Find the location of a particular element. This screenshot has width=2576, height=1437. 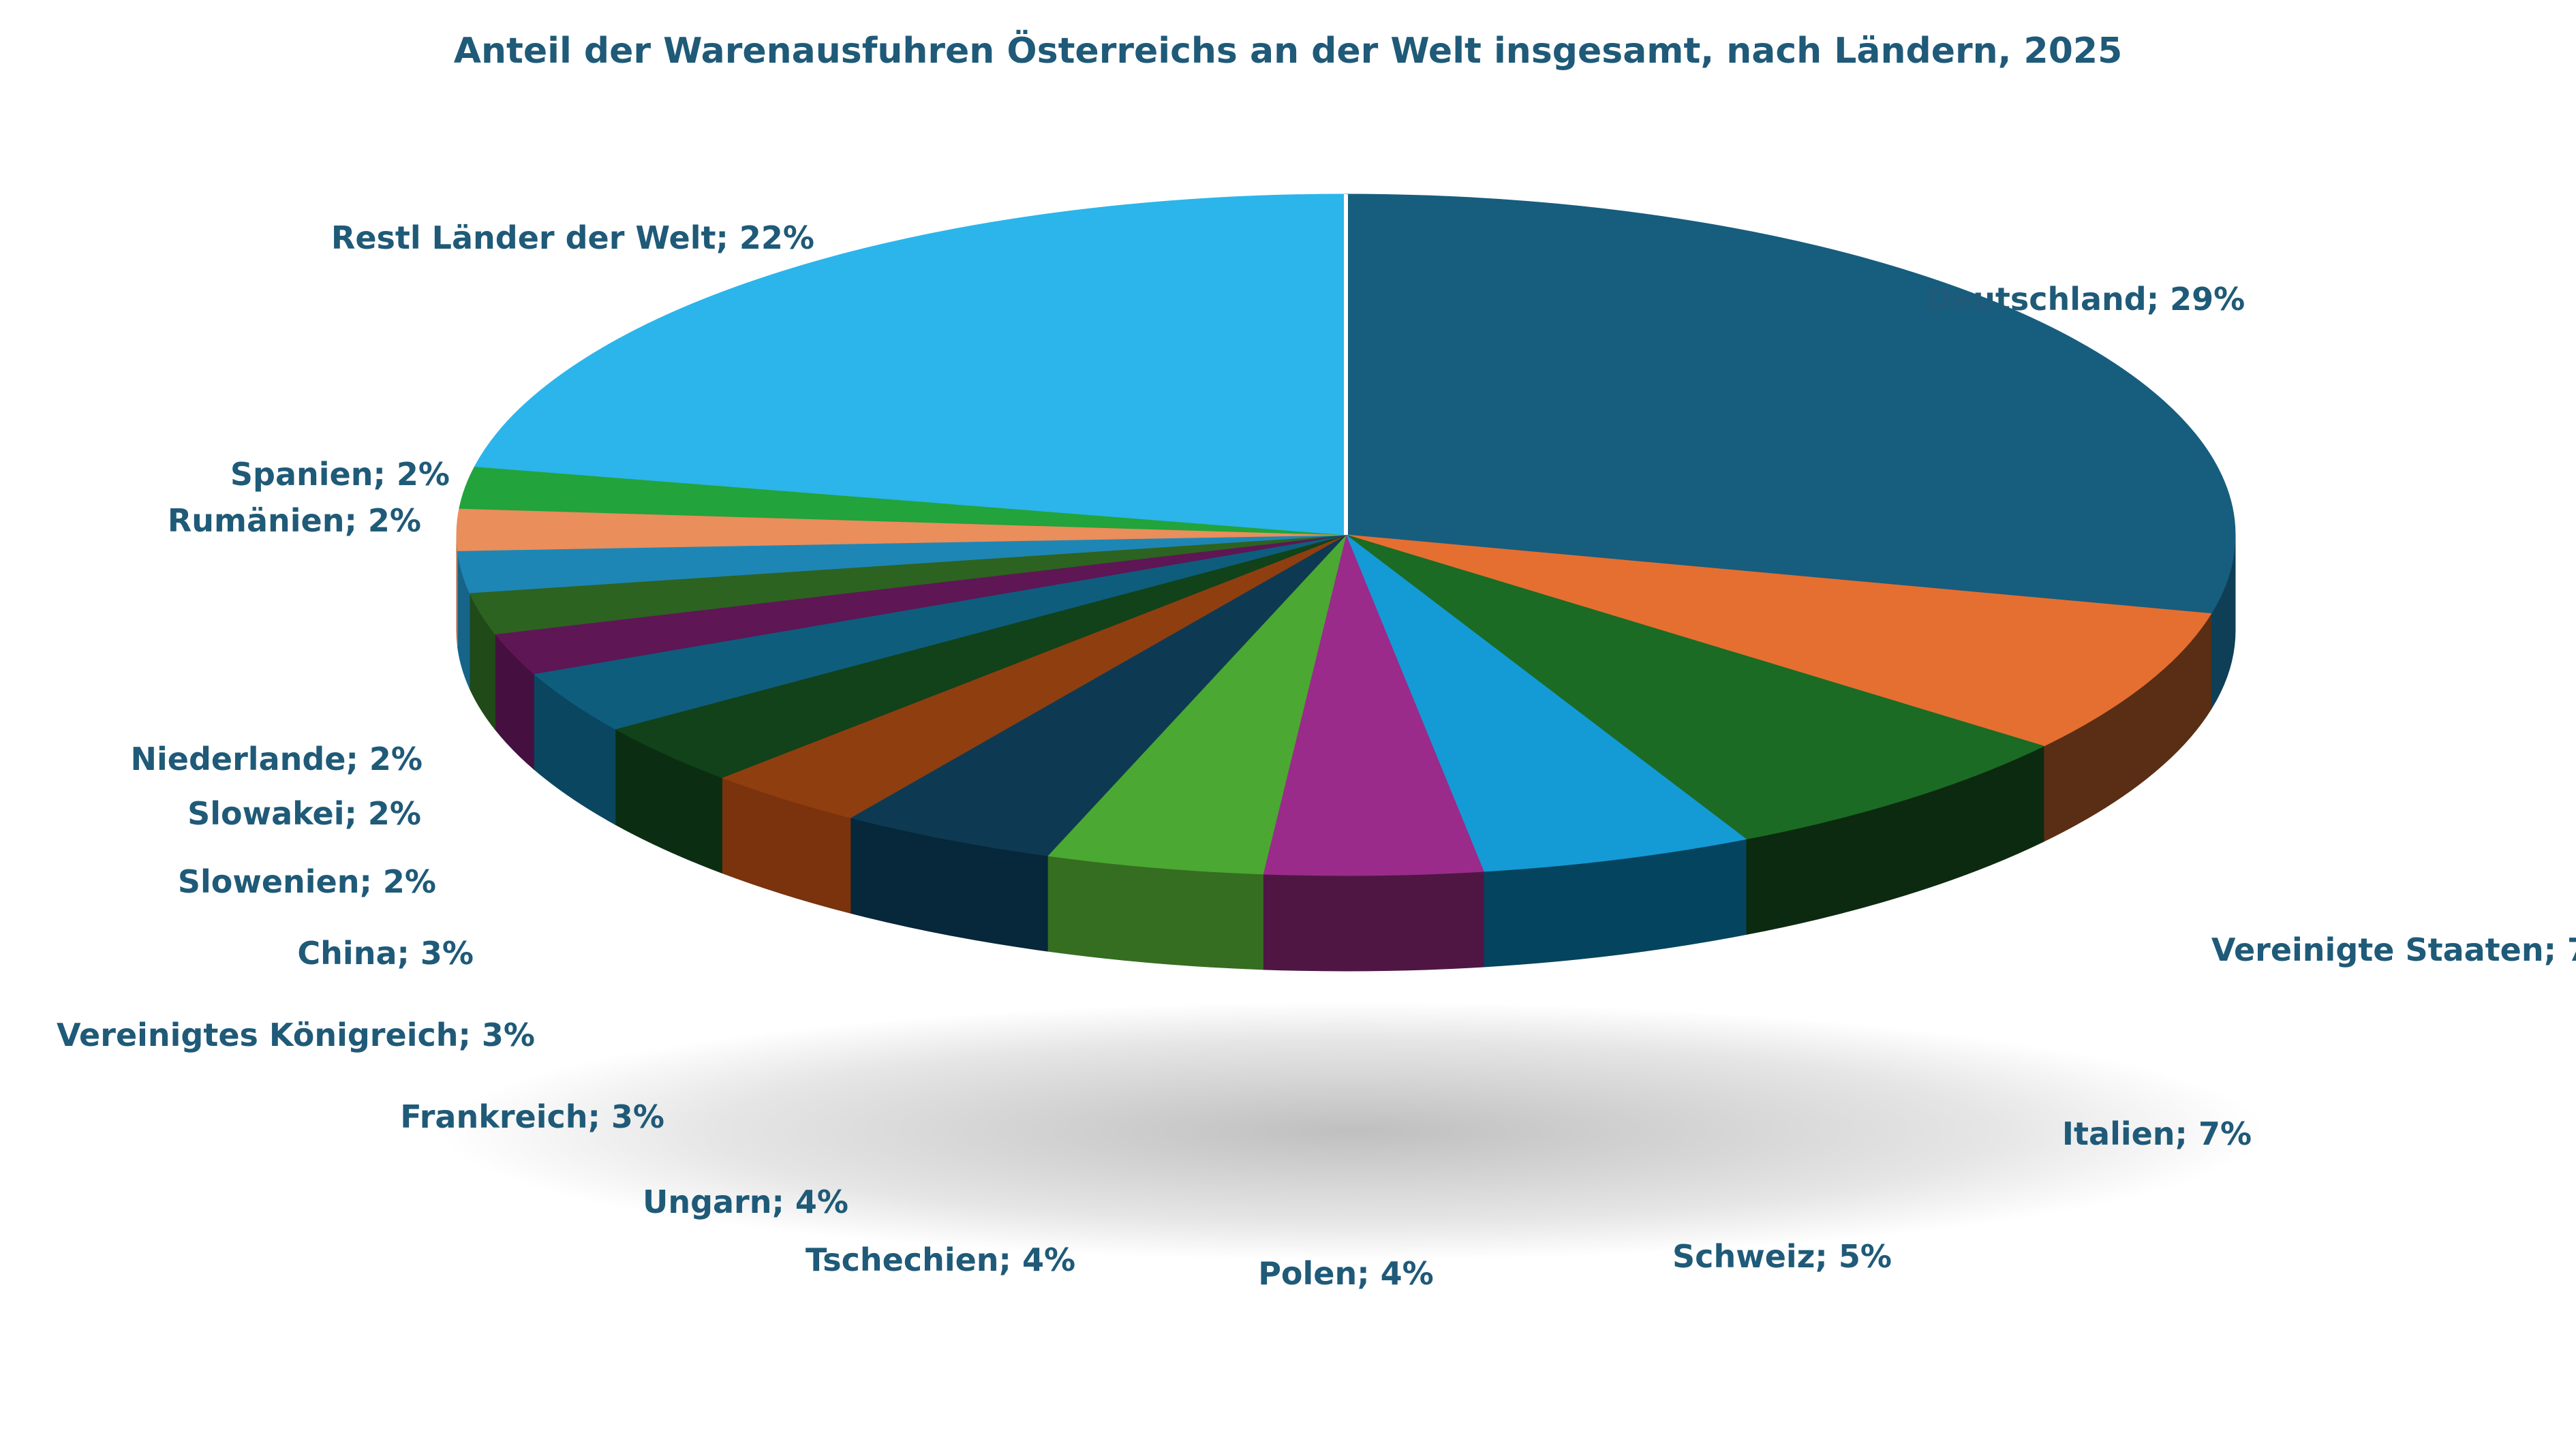

pie-slice-vereinigtes-königreich is located at coordinates (981, 656).